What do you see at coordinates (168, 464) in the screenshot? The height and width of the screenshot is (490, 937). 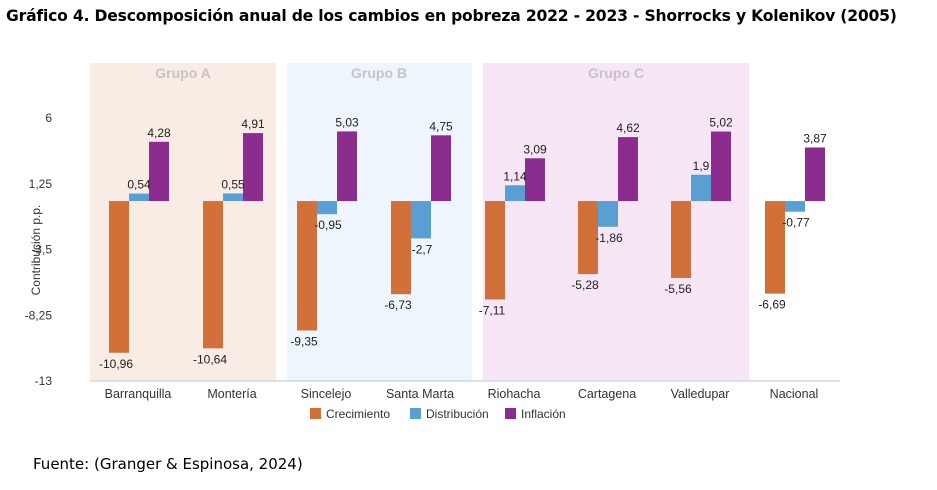 I see `source-note: Fuente: (Granger & Espinosa, 2024)` at bounding box center [168, 464].